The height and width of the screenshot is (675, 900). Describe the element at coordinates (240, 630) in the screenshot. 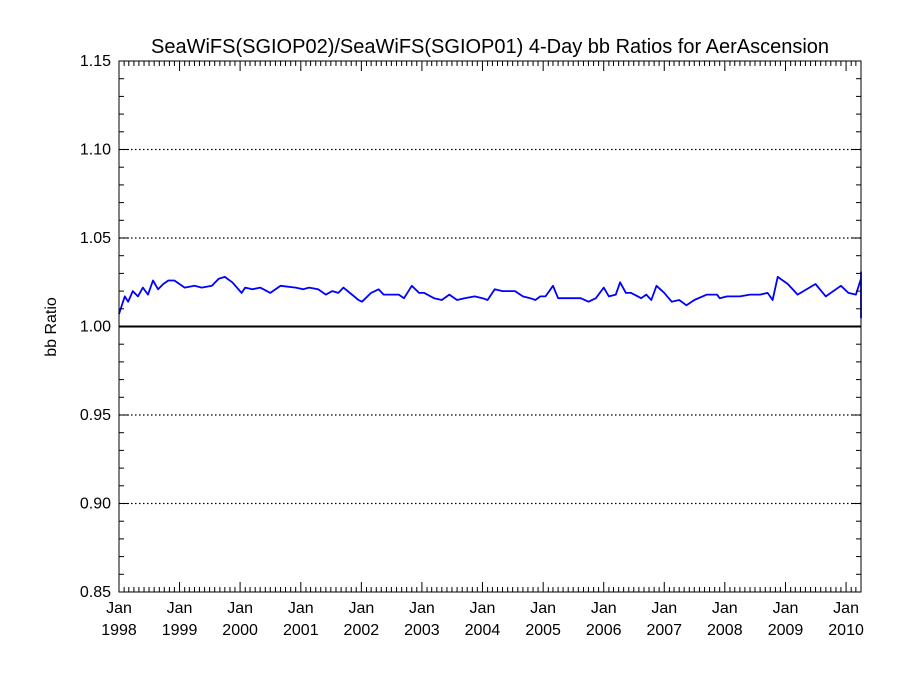

I see `x-tick-label: 2000` at that location.